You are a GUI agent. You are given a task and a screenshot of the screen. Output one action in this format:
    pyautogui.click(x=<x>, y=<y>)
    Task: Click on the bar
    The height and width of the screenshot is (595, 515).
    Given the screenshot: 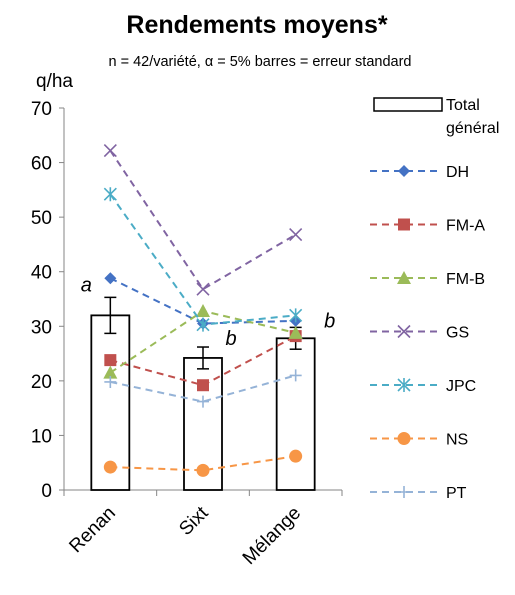 What is the action you would take?
    pyautogui.click(x=295, y=414)
    